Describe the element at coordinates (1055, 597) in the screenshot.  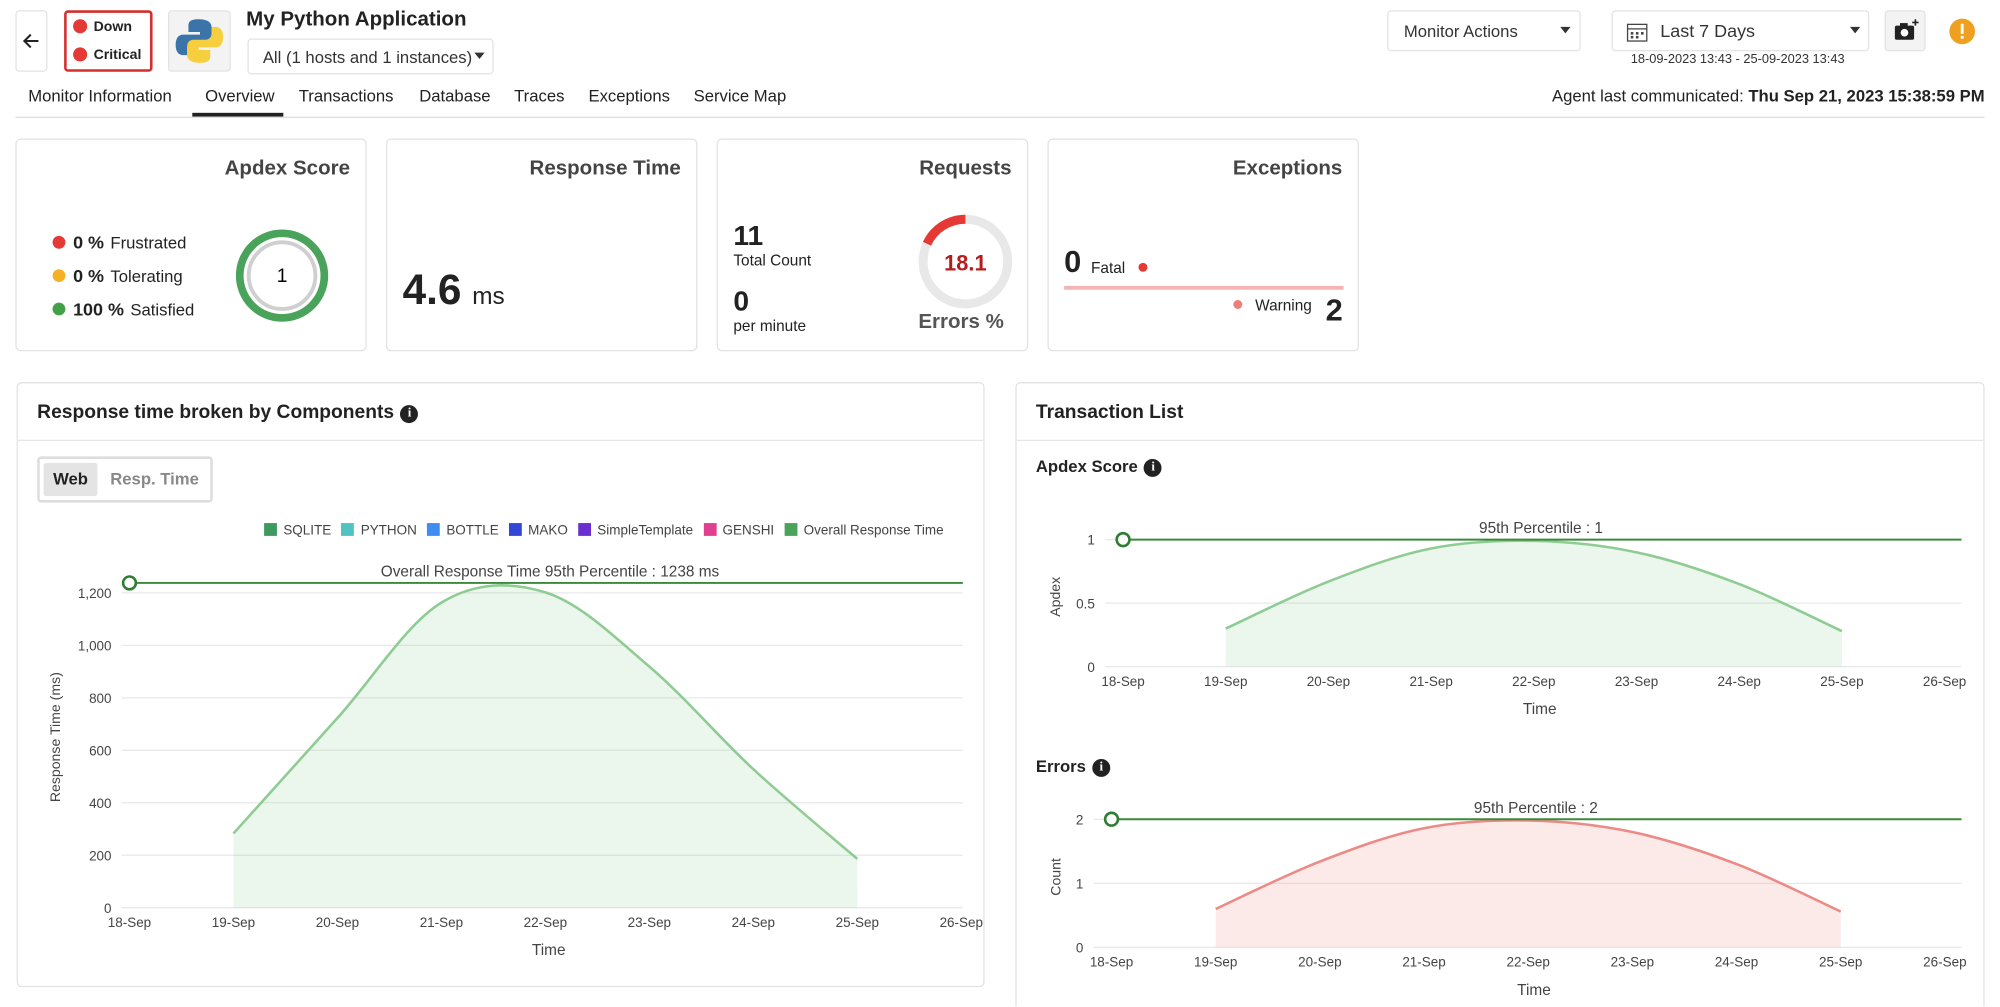
I see `y-axis-title: Apdex` at that location.